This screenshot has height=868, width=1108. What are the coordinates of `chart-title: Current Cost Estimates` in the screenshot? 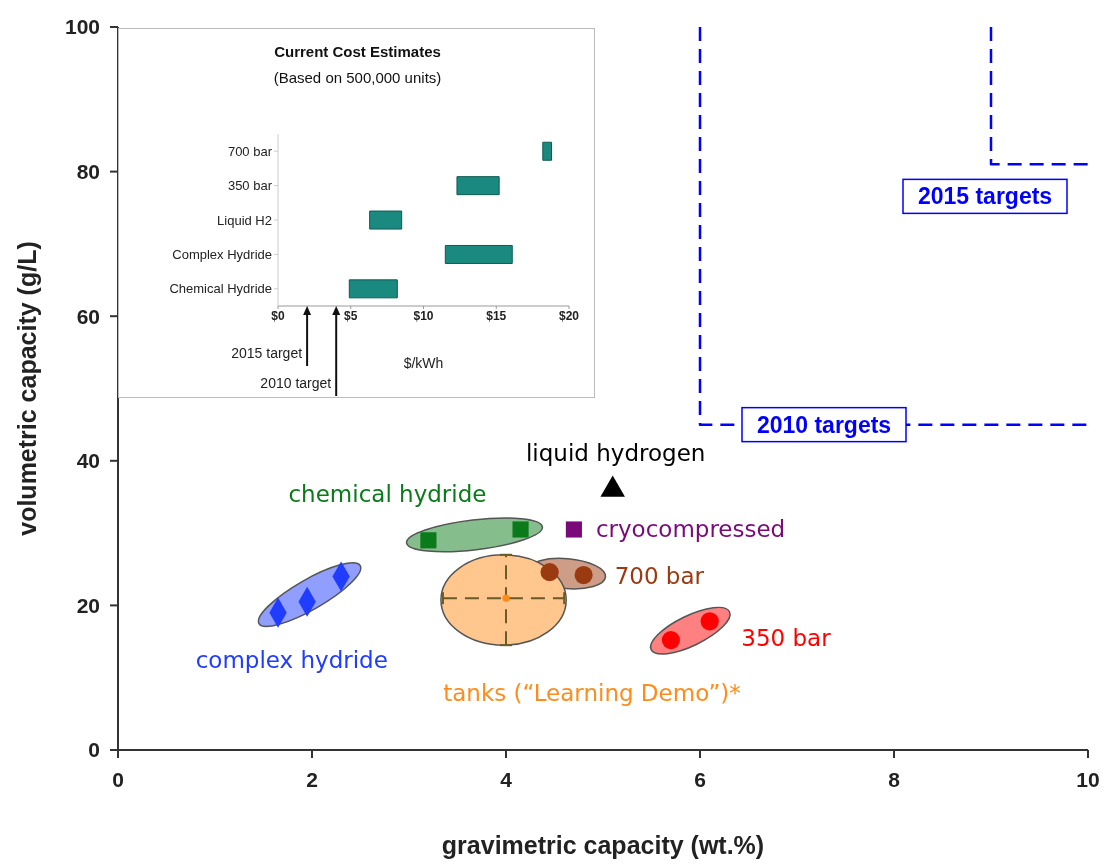 It's located at (357, 51).